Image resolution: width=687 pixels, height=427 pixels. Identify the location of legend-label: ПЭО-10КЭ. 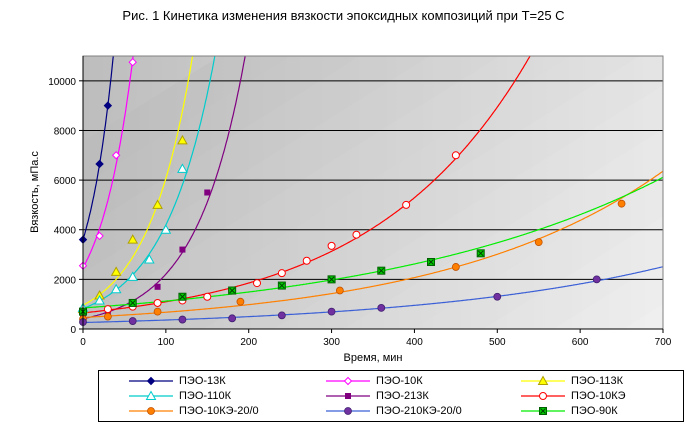
(598, 396).